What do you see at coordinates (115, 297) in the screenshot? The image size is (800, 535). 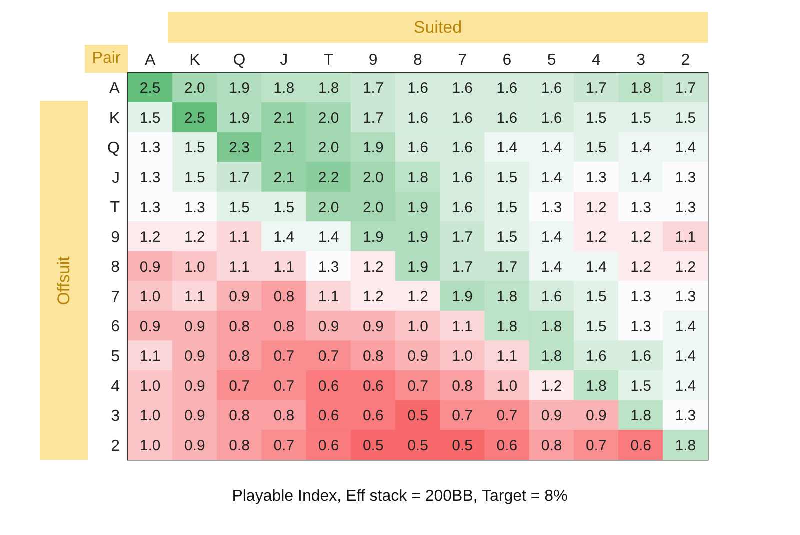 I see `y-tick-label: 7` at bounding box center [115, 297].